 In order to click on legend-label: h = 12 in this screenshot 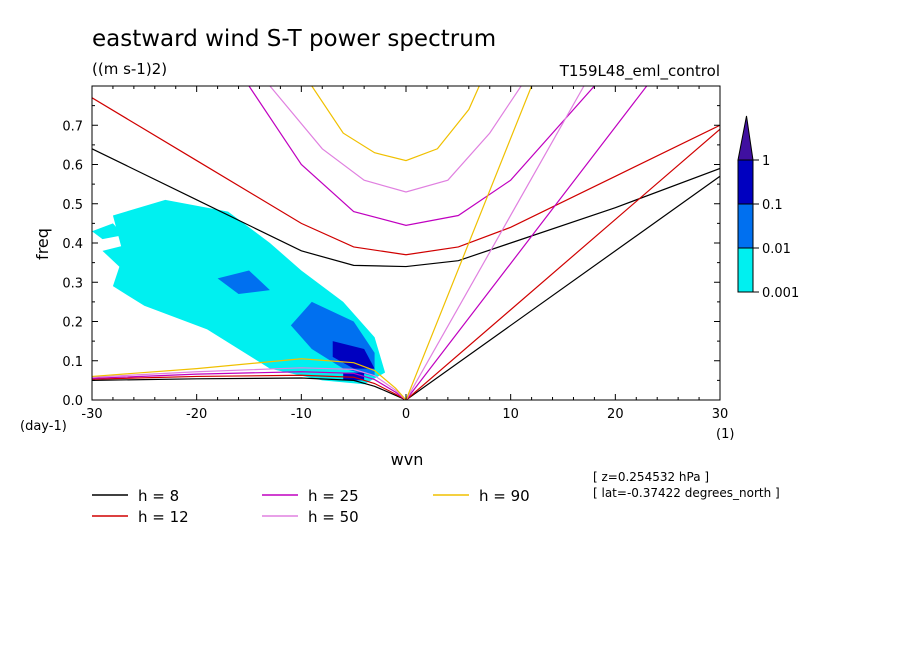, I will do `click(163, 517)`.